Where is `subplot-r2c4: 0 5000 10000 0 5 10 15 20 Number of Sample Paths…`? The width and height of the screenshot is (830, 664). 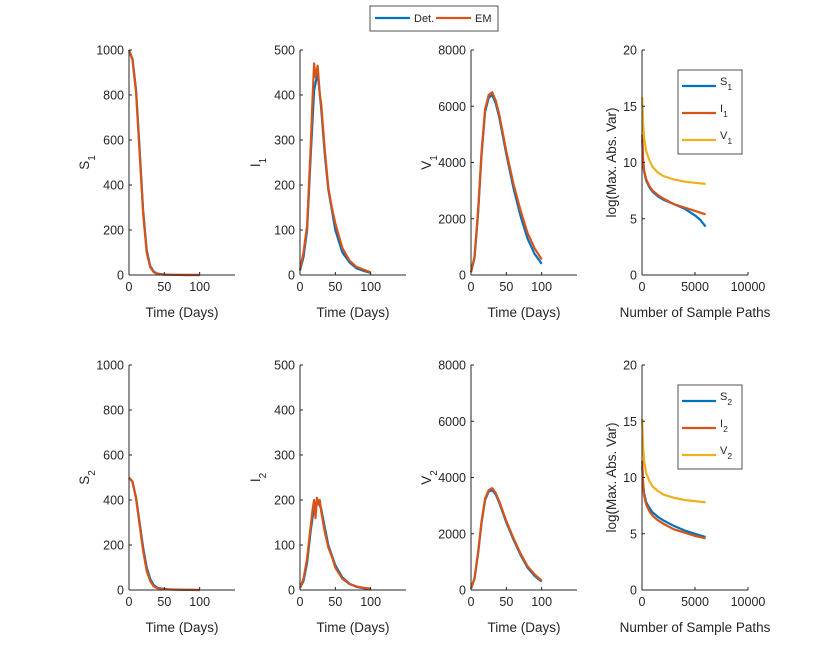
subplot-r2c4: 0 5000 10000 0 5 10 15 20 Number of Sample Paths… is located at coordinates (687, 497).